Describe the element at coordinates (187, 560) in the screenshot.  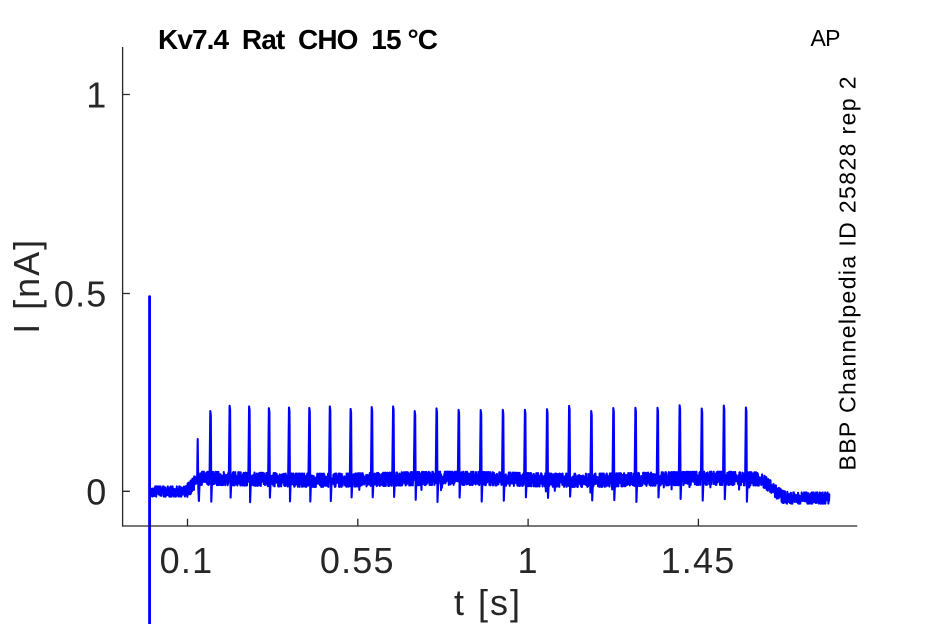
I see `svg-text: 0.1` at that location.